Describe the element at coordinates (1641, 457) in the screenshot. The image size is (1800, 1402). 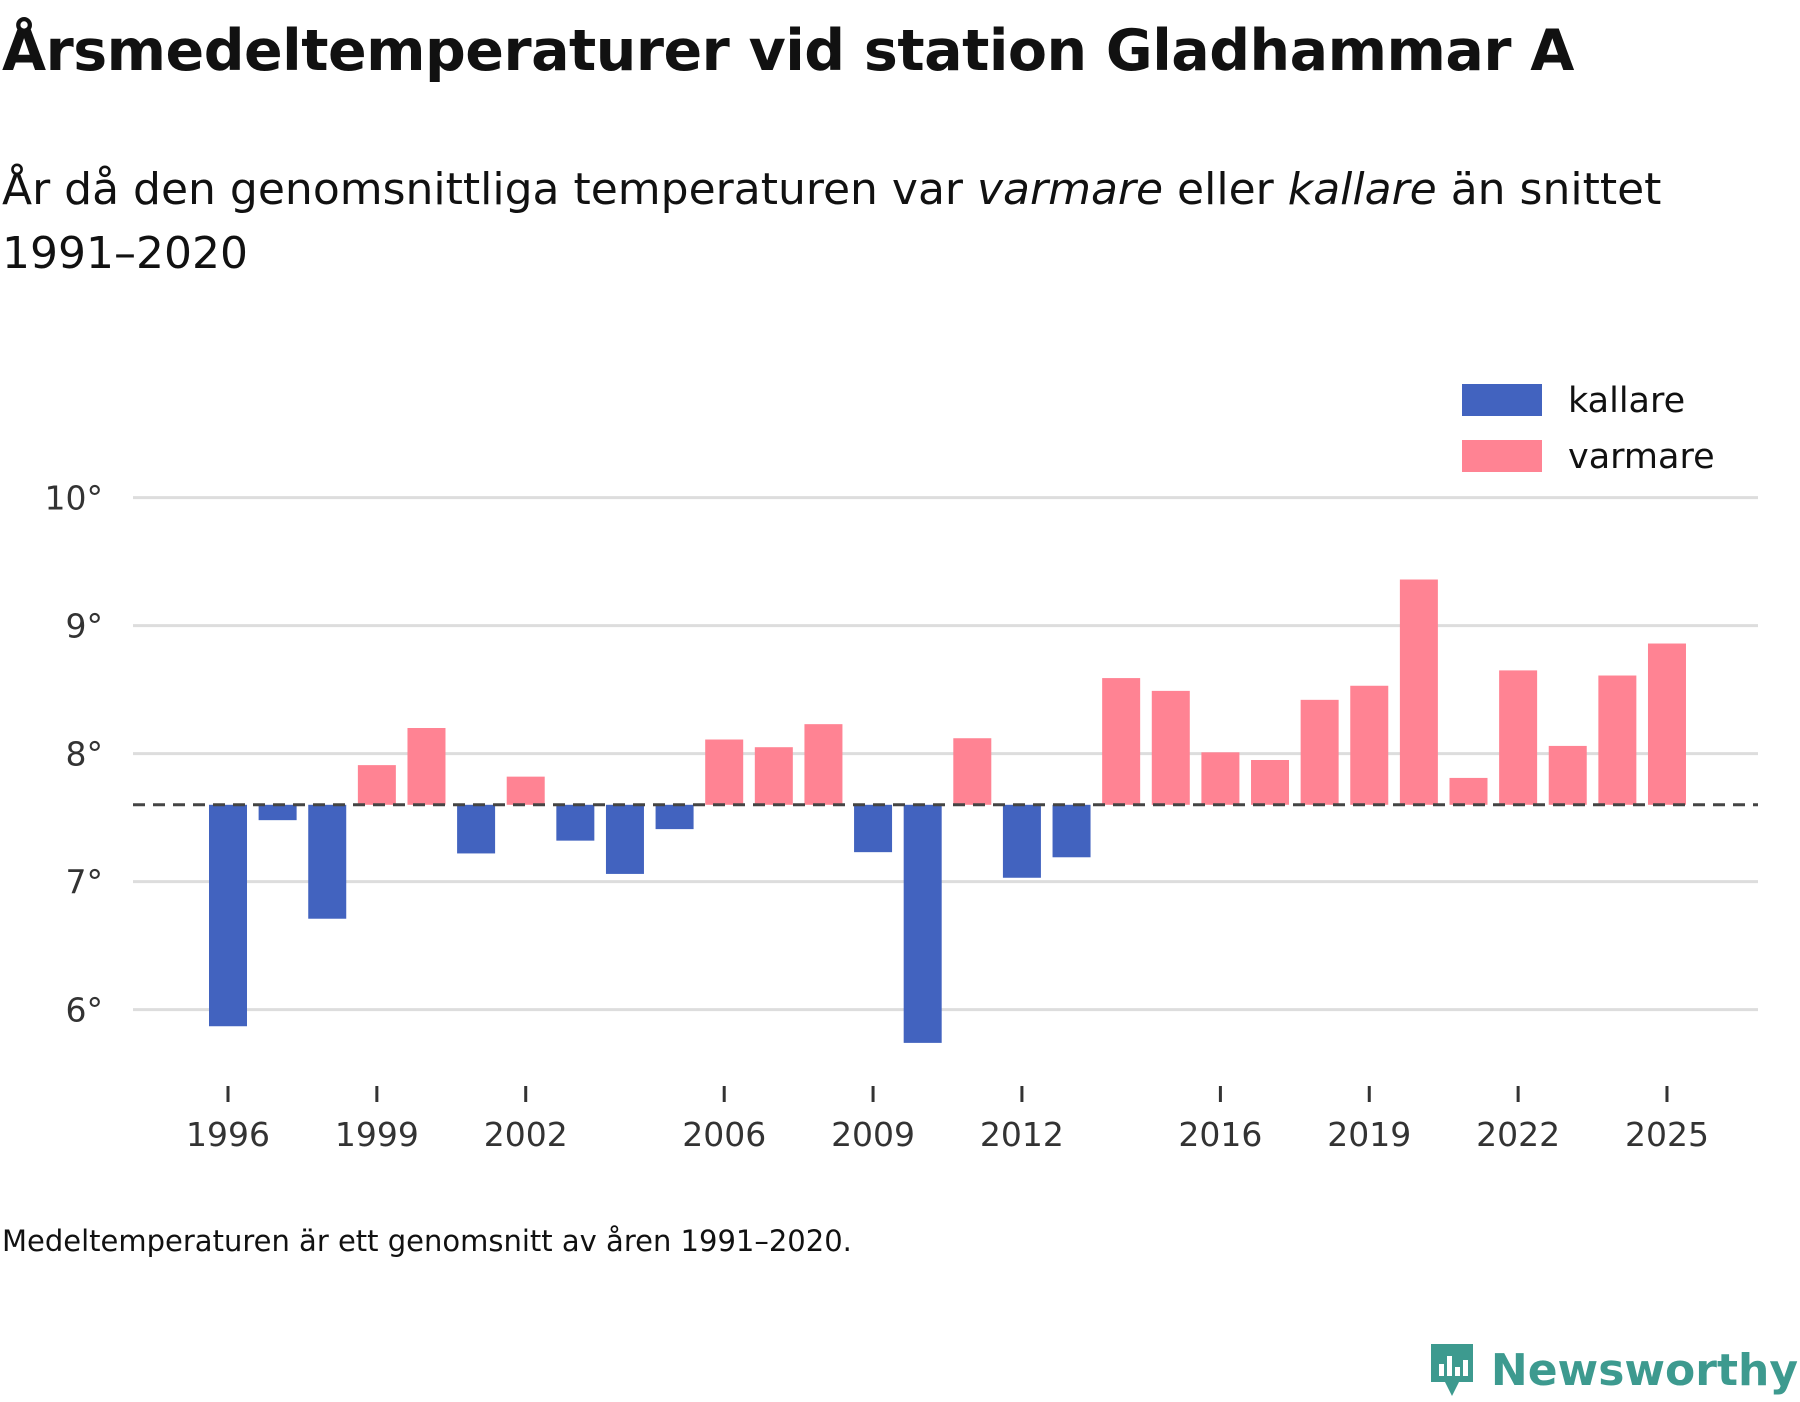
I see `legend-label-varmare: varmare` at that location.